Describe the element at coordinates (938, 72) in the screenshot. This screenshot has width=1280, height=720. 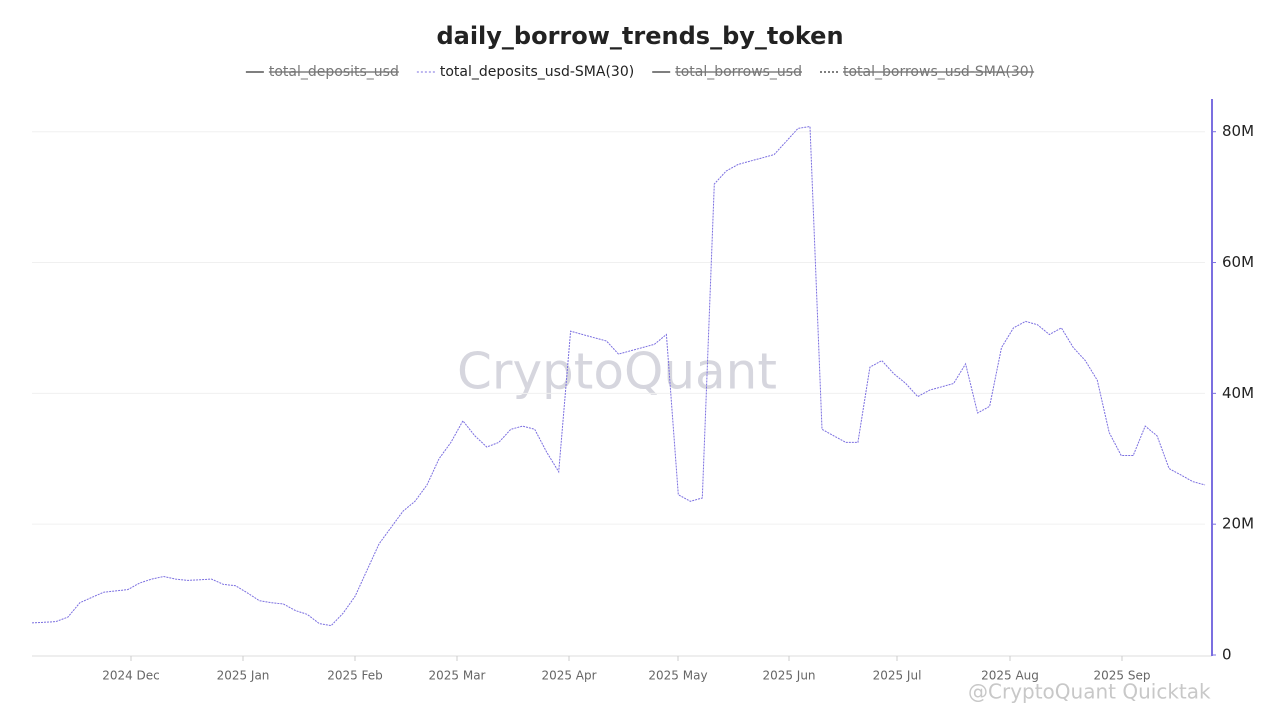
I see `legend-label: total_borrows_usd-SMA(30)` at that location.